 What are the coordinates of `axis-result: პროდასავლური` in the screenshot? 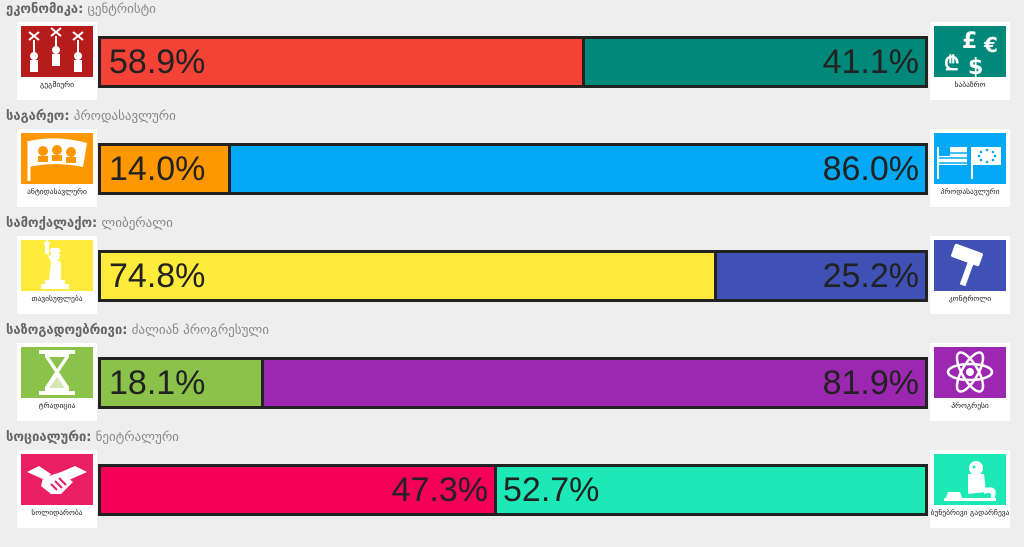 It's located at (124, 116).